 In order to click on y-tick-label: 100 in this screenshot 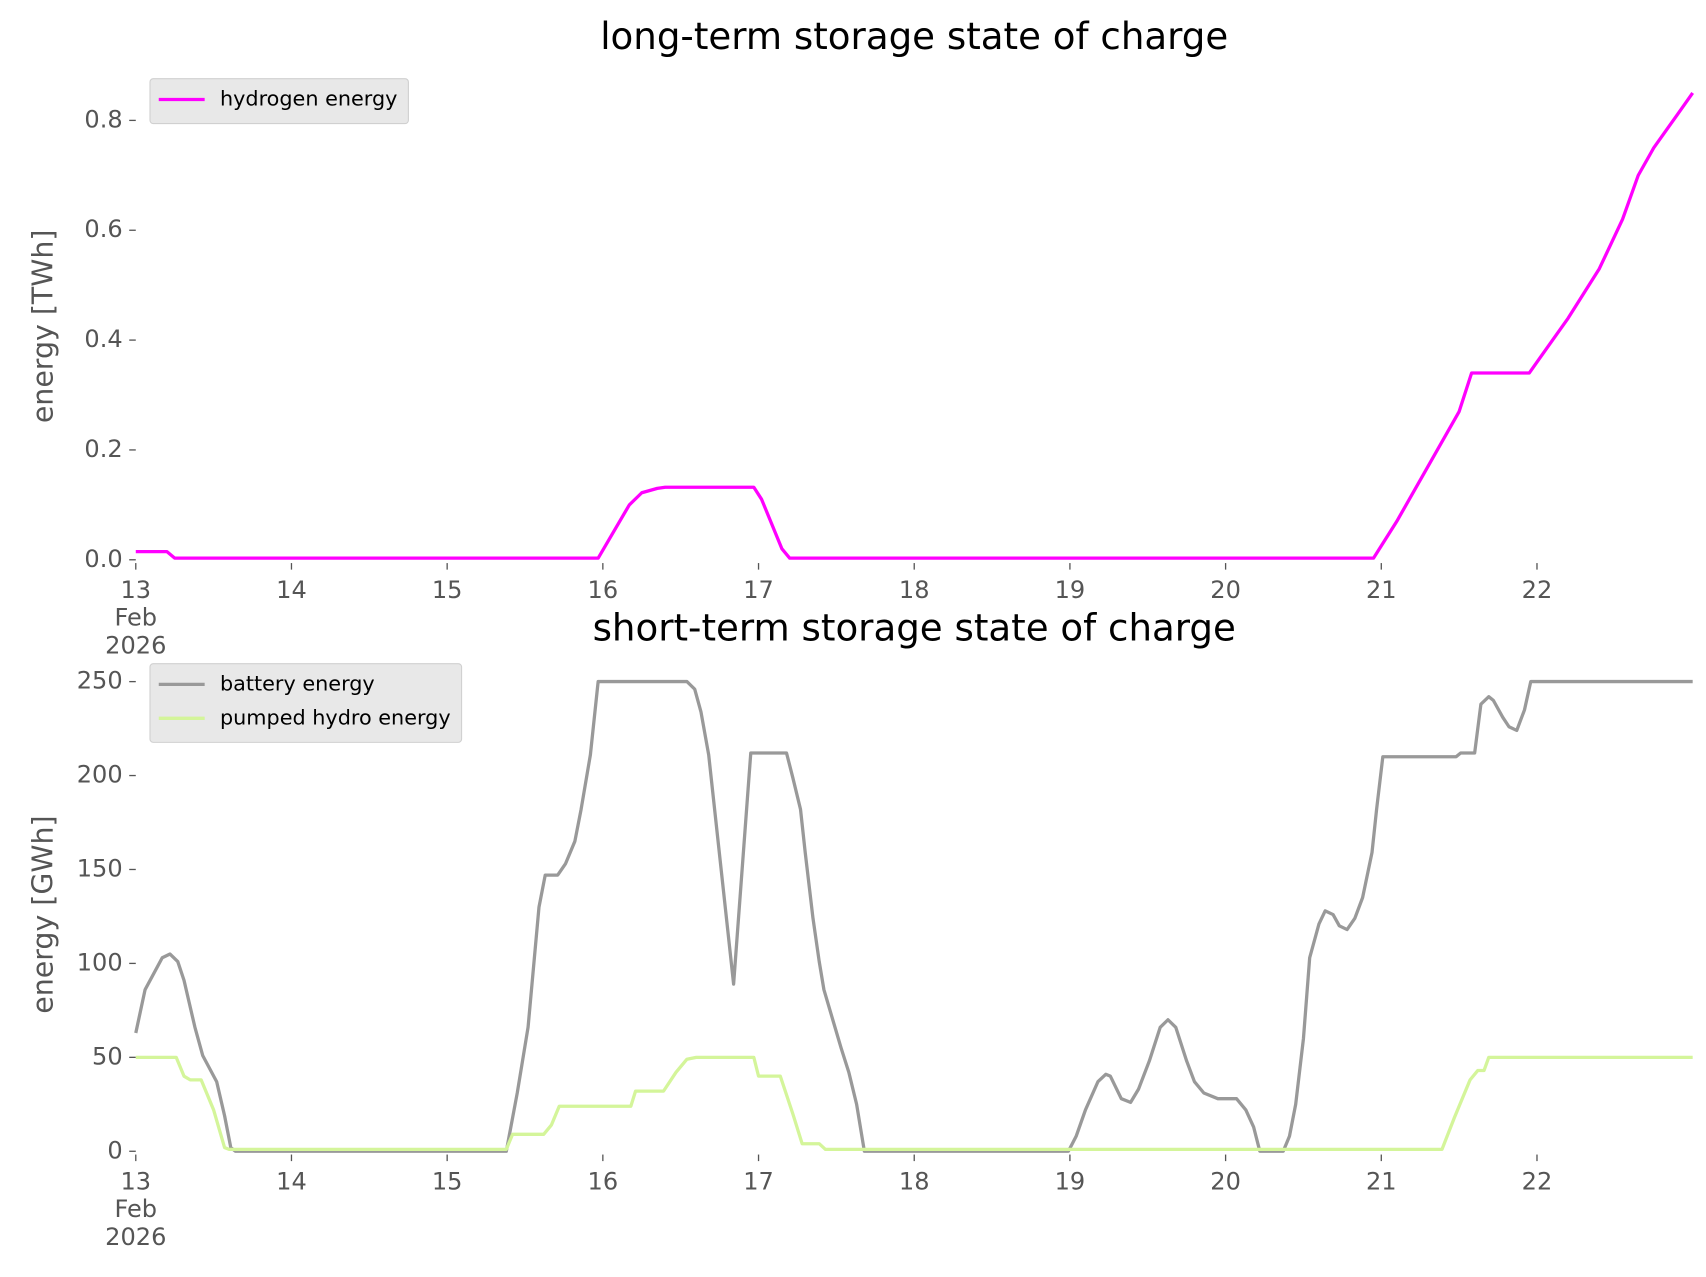, I will do `click(100, 962)`.